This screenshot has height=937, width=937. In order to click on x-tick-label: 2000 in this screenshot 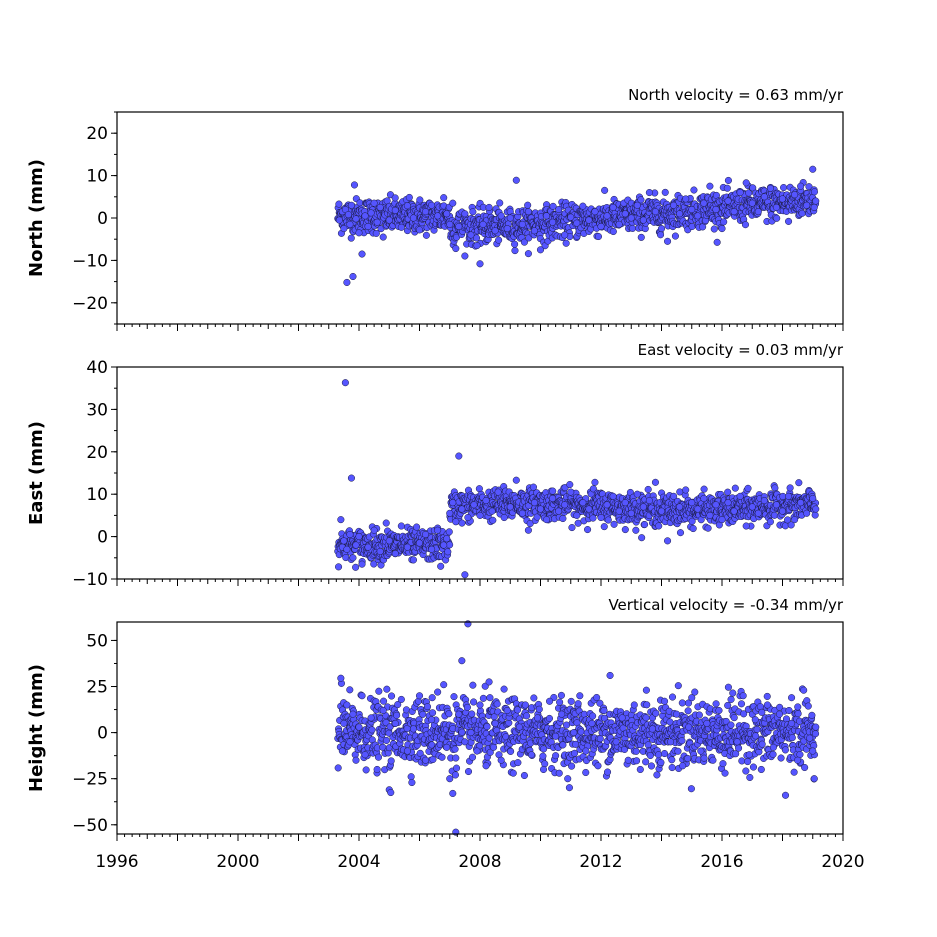, I will do `click(237, 862)`.